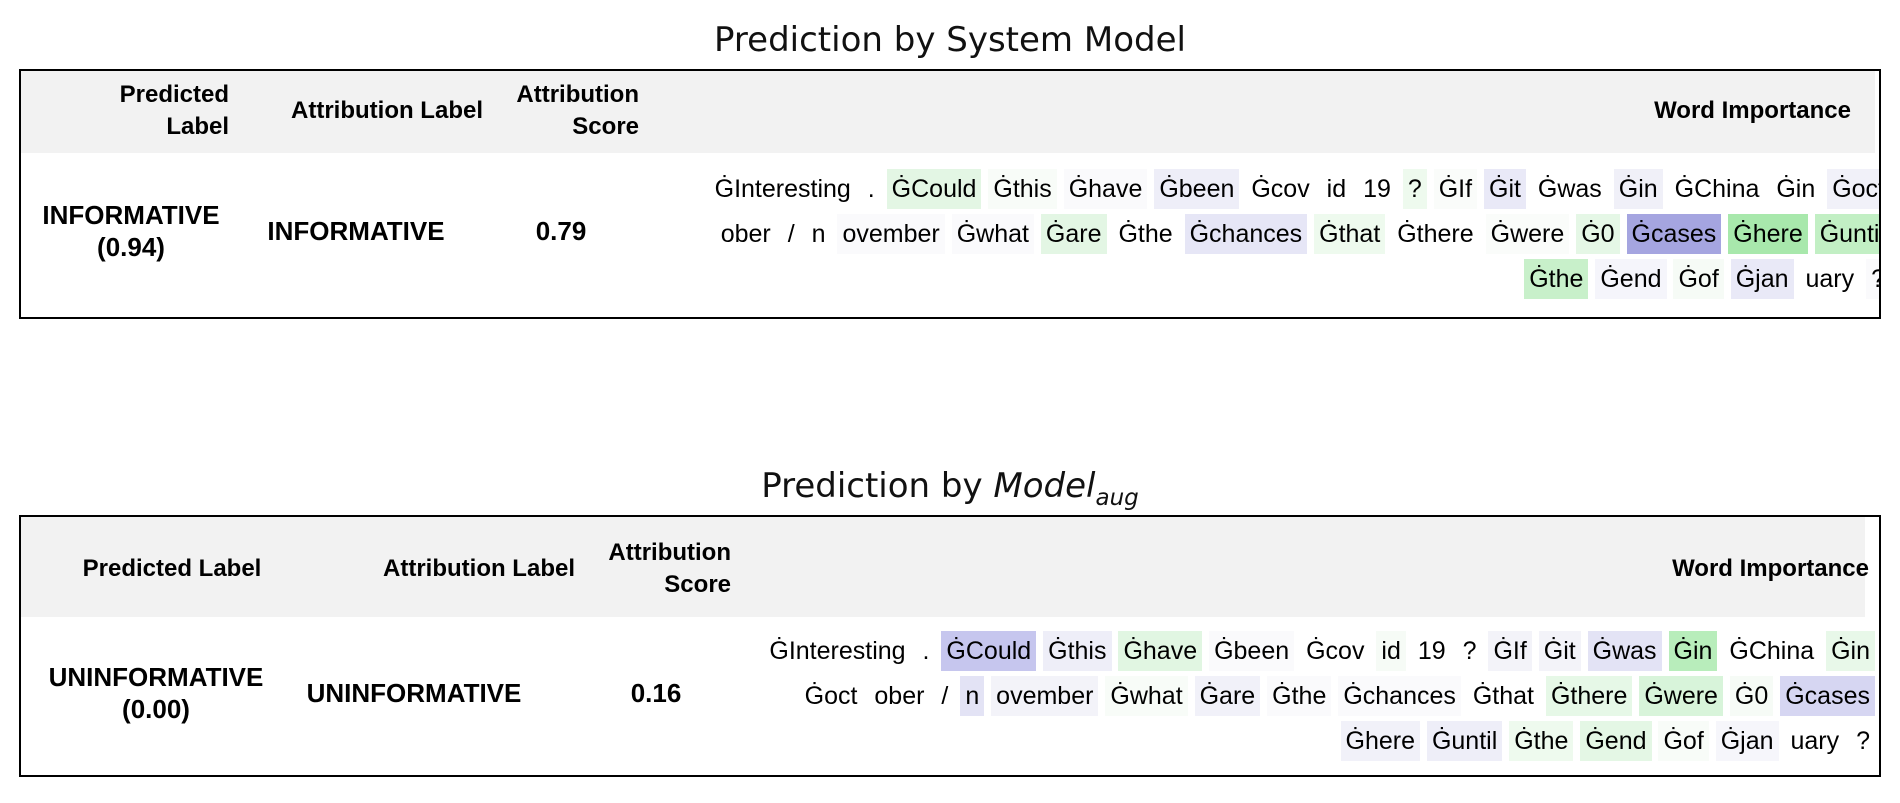  Describe the element at coordinates (950, 488) in the screenshot. I see `panel-2-title: Prediction by Modelaug` at that location.